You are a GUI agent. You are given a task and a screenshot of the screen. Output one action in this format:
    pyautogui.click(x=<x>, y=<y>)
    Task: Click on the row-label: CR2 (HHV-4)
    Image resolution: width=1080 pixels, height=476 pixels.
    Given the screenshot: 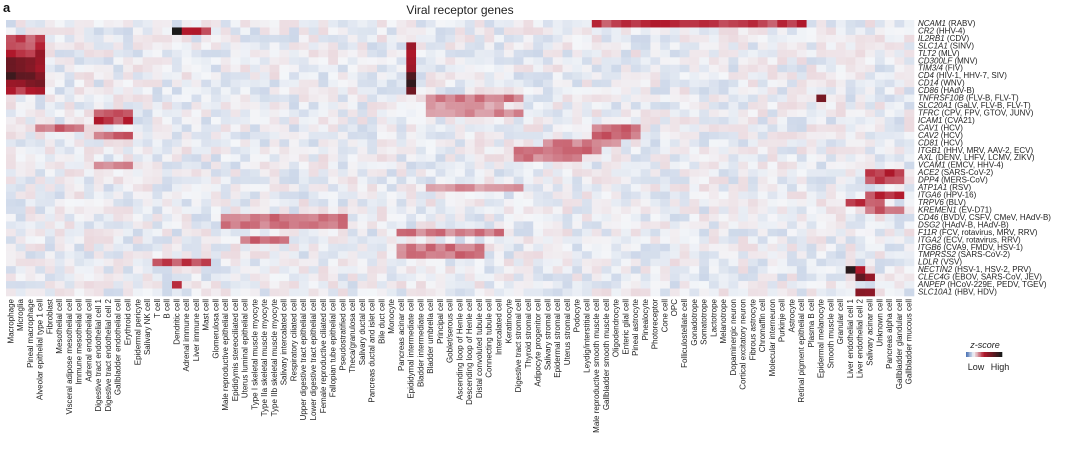 What is the action you would take?
    pyautogui.click(x=941, y=30)
    